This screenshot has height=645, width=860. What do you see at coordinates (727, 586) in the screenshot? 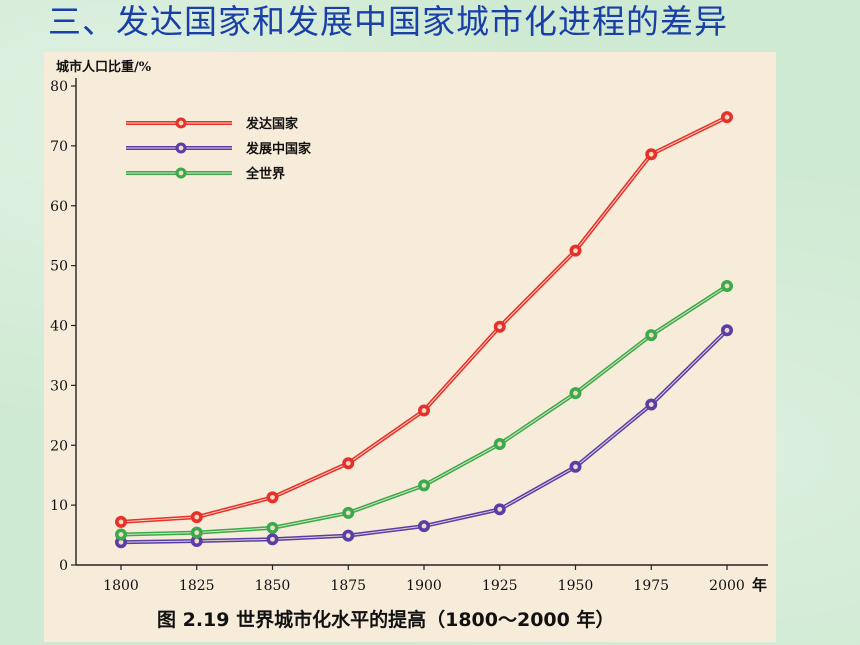
I see `x-tick-label: 2000` at bounding box center [727, 586].